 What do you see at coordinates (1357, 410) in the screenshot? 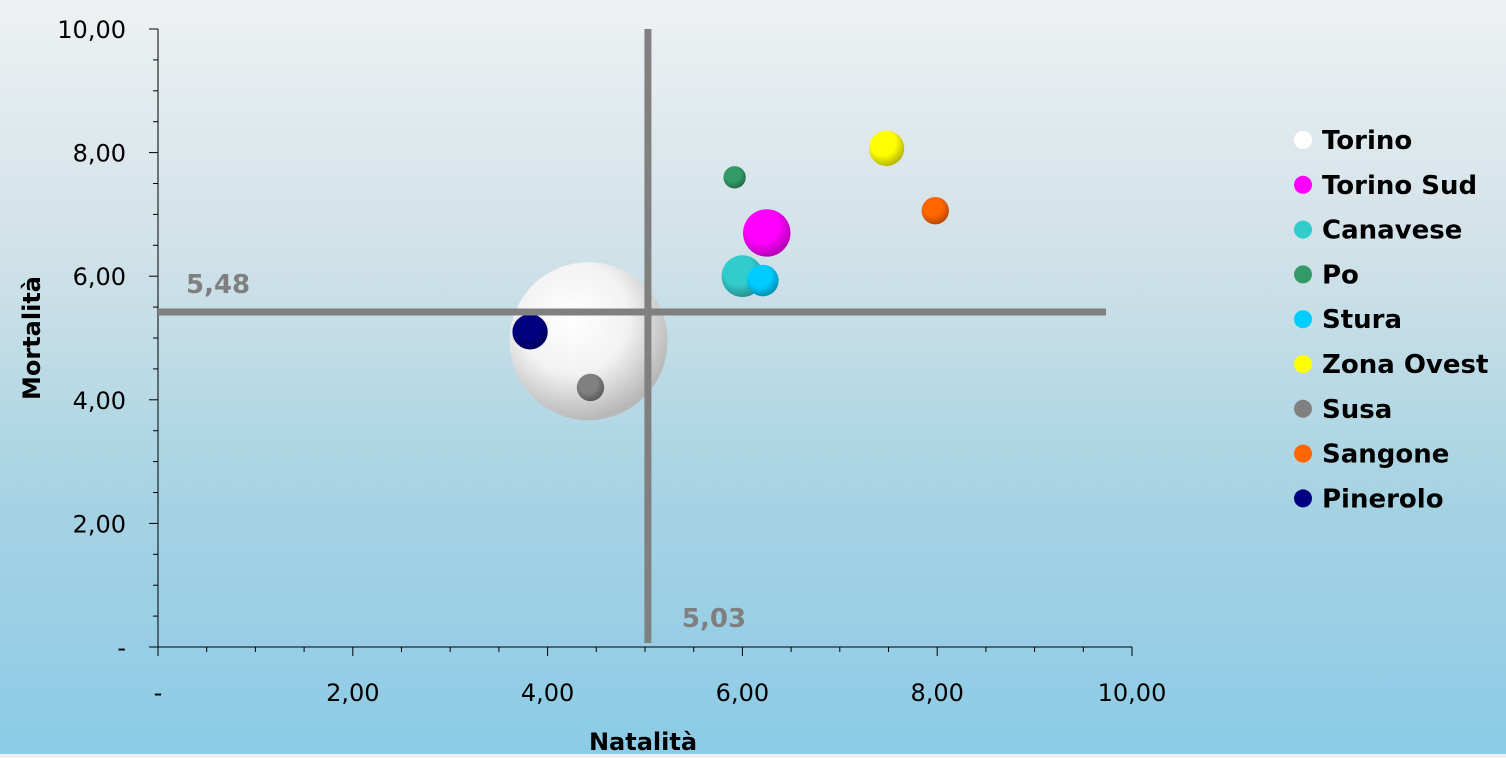
I see `legend-label-susa: Susa` at bounding box center [1357, 410].